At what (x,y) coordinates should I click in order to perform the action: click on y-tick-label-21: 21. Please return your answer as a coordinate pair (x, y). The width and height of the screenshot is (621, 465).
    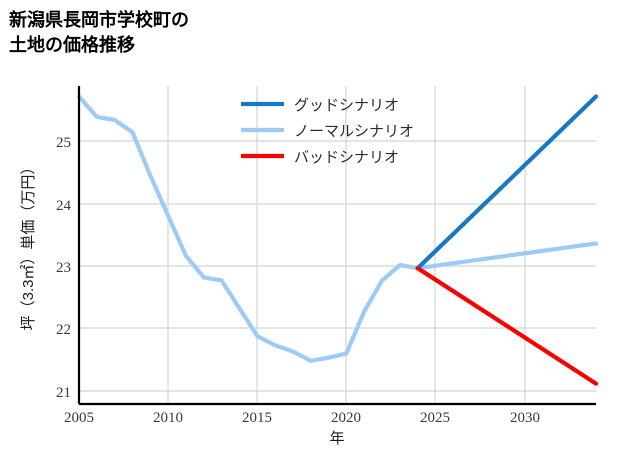
    Looking at the image, I should click on (63, 393).